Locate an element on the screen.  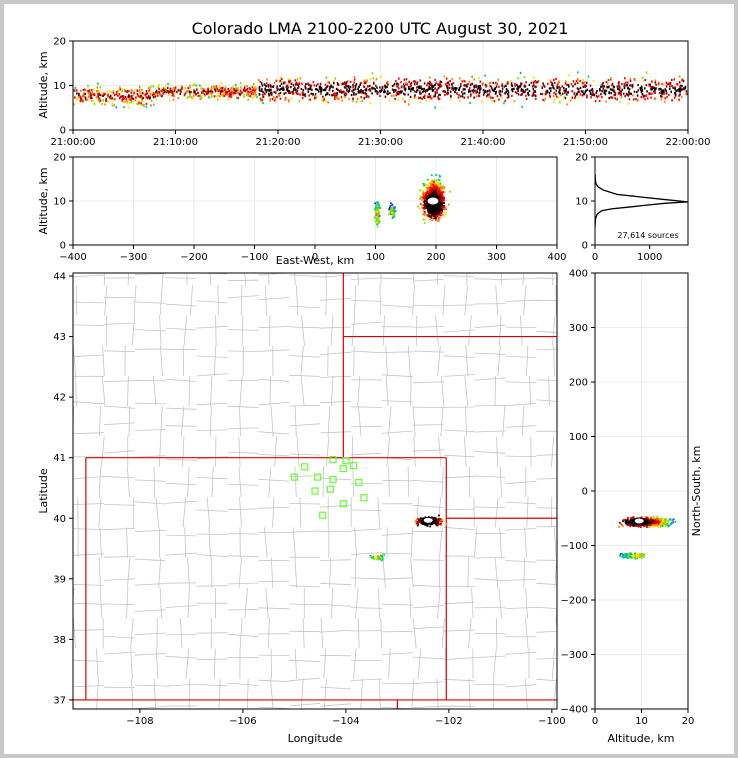
station-marker is located at coordinates (359, 482).